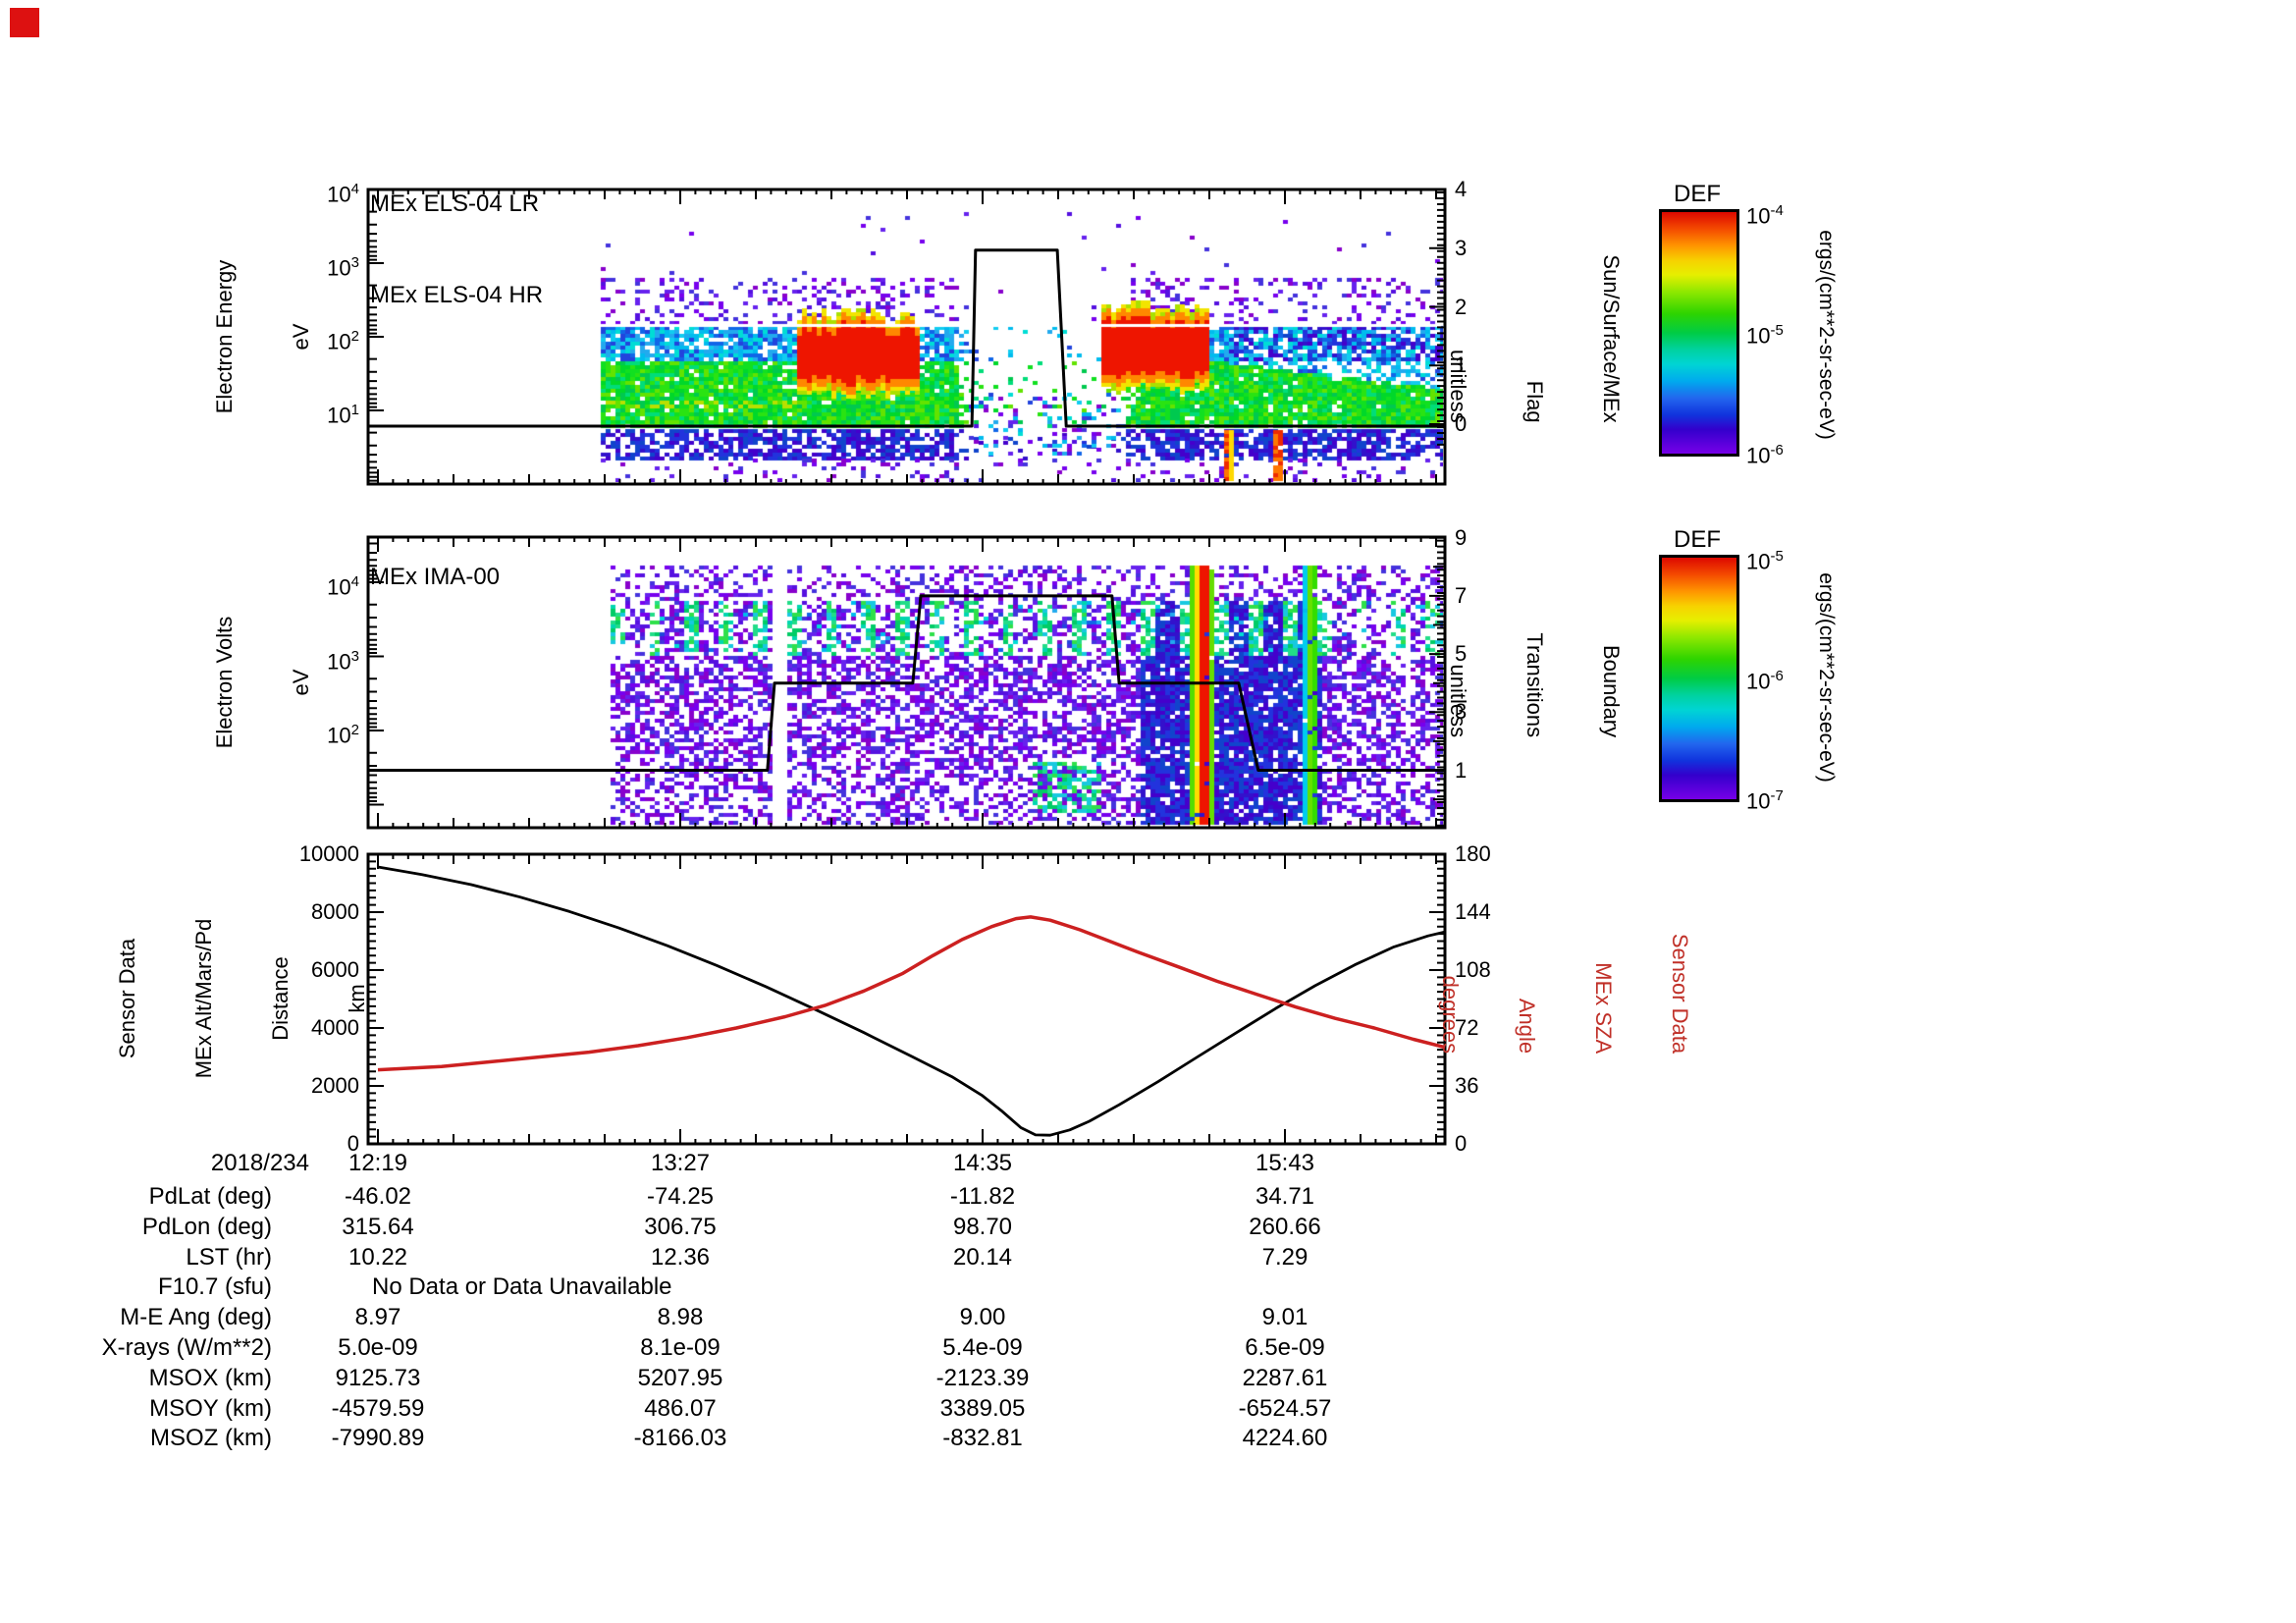  What do you see at coordinates (328, 853) in the screenshot?
I see `axis-tick-label: 10000` at bounding box center [328, 853].